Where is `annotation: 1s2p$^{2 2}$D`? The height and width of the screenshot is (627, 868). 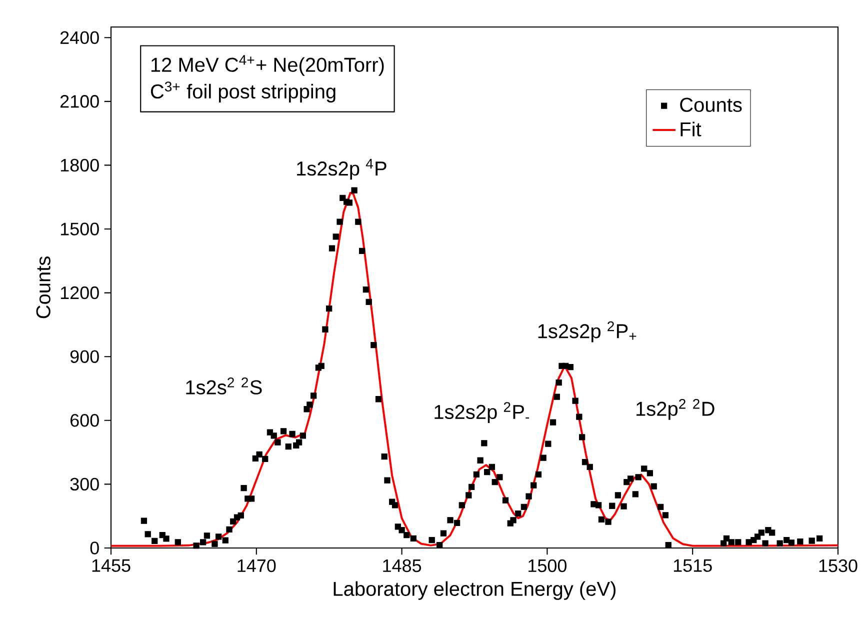
annotation: 1s2p$^{2 2}$D is located at coordinates (675, 409).